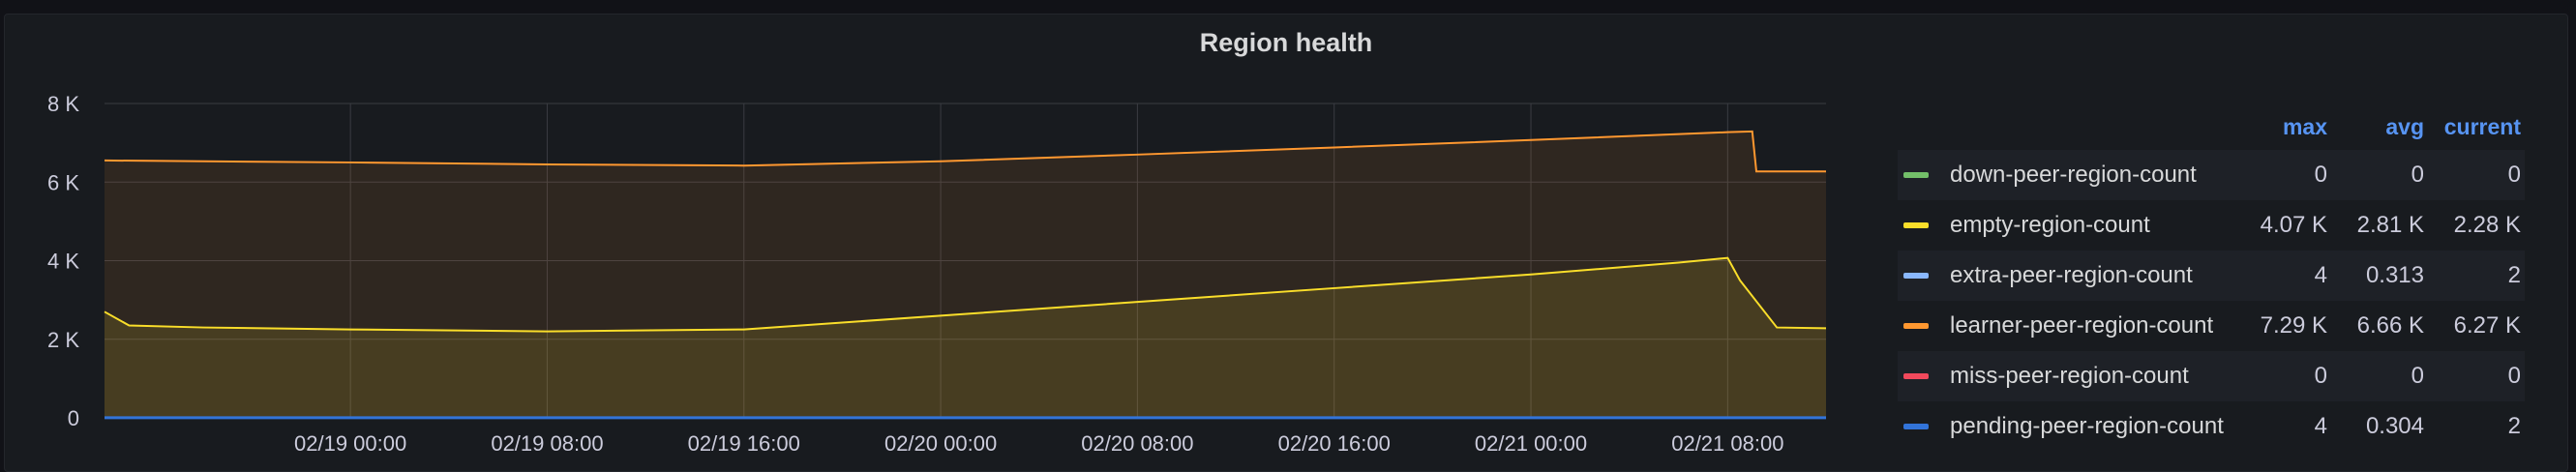 The image size is (2576, 472). What do you see at coordinates (2293, 225) in the screenshot?
I see `legend-max-value: 4.07 K` at bounding box center [2293, 225].